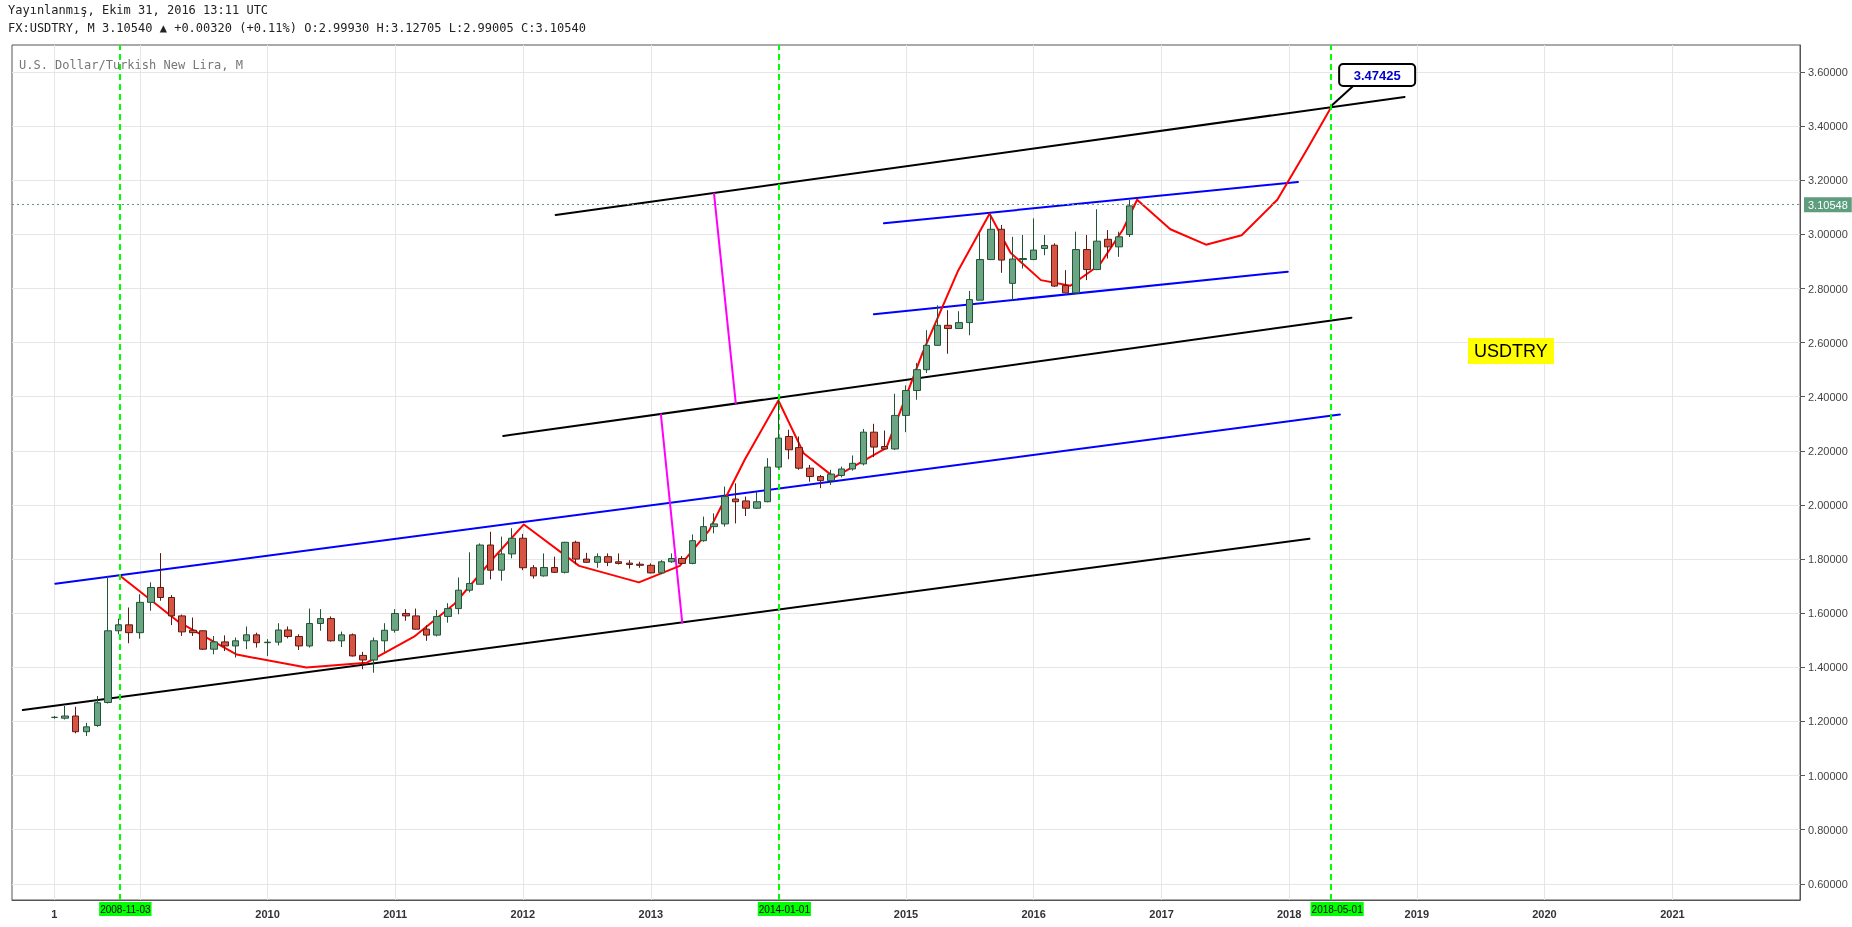  What do you see at coordinates (1161, 913) in the screenshot?
I see `x-tick-label: 2017` at bounding box center [1161, 913].